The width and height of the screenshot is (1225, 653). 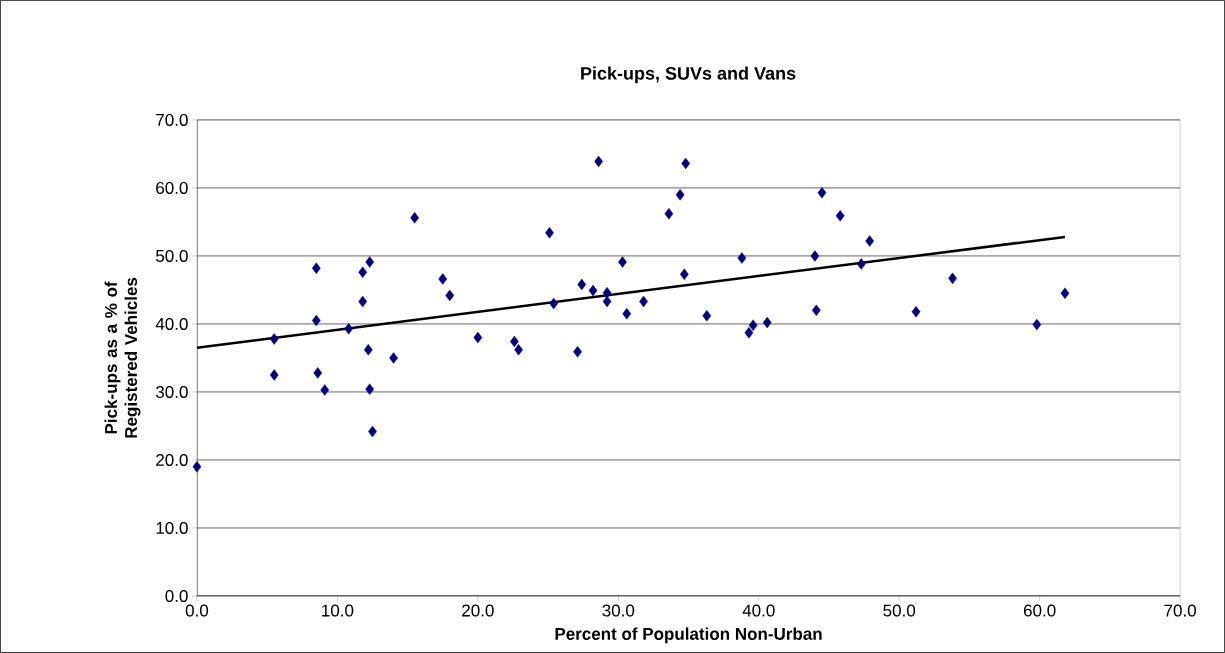 I want to click on x-tick-label: 70.0, so click(x=1180, y=610).